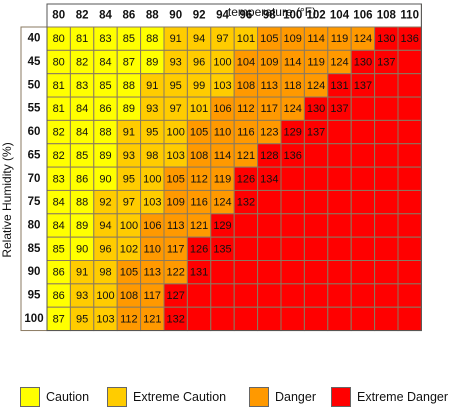  Describe the element at coordinates (362, 16) in the screenshot. I see `x-tick-label: 106` at that location.